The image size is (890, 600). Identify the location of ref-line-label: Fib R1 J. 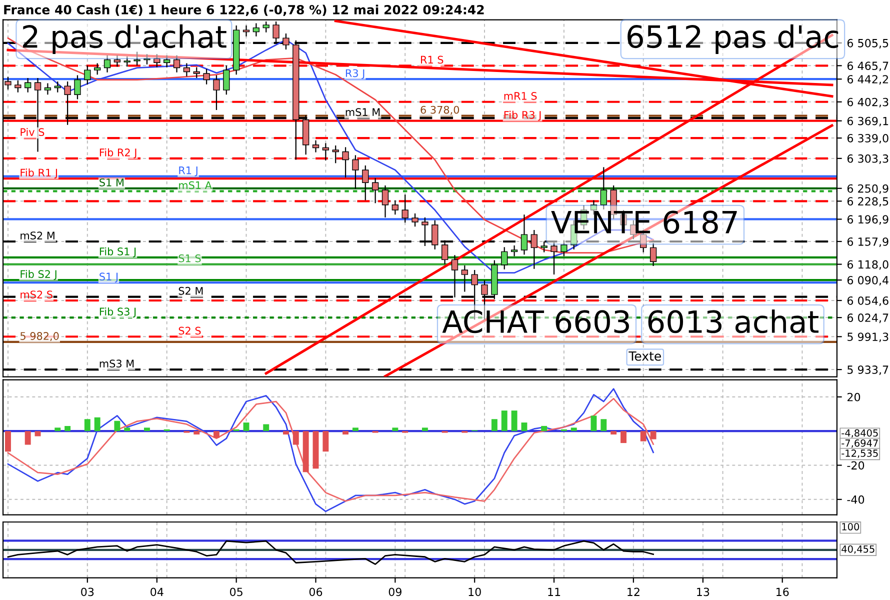
(38, 173).